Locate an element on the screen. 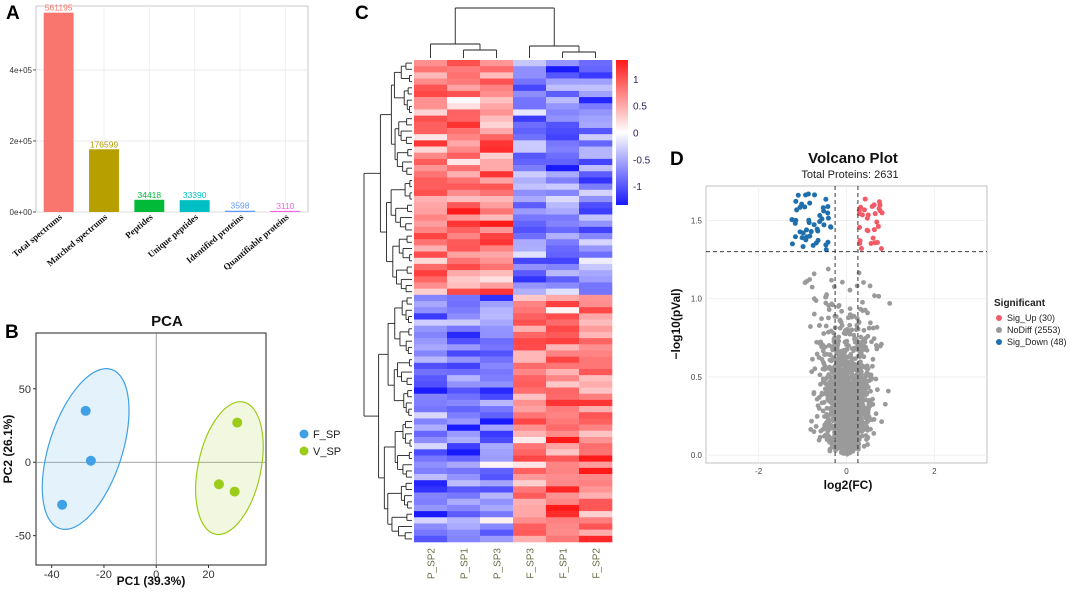  y-tick-label: 2e+05 is located at coordinates (21, 141).